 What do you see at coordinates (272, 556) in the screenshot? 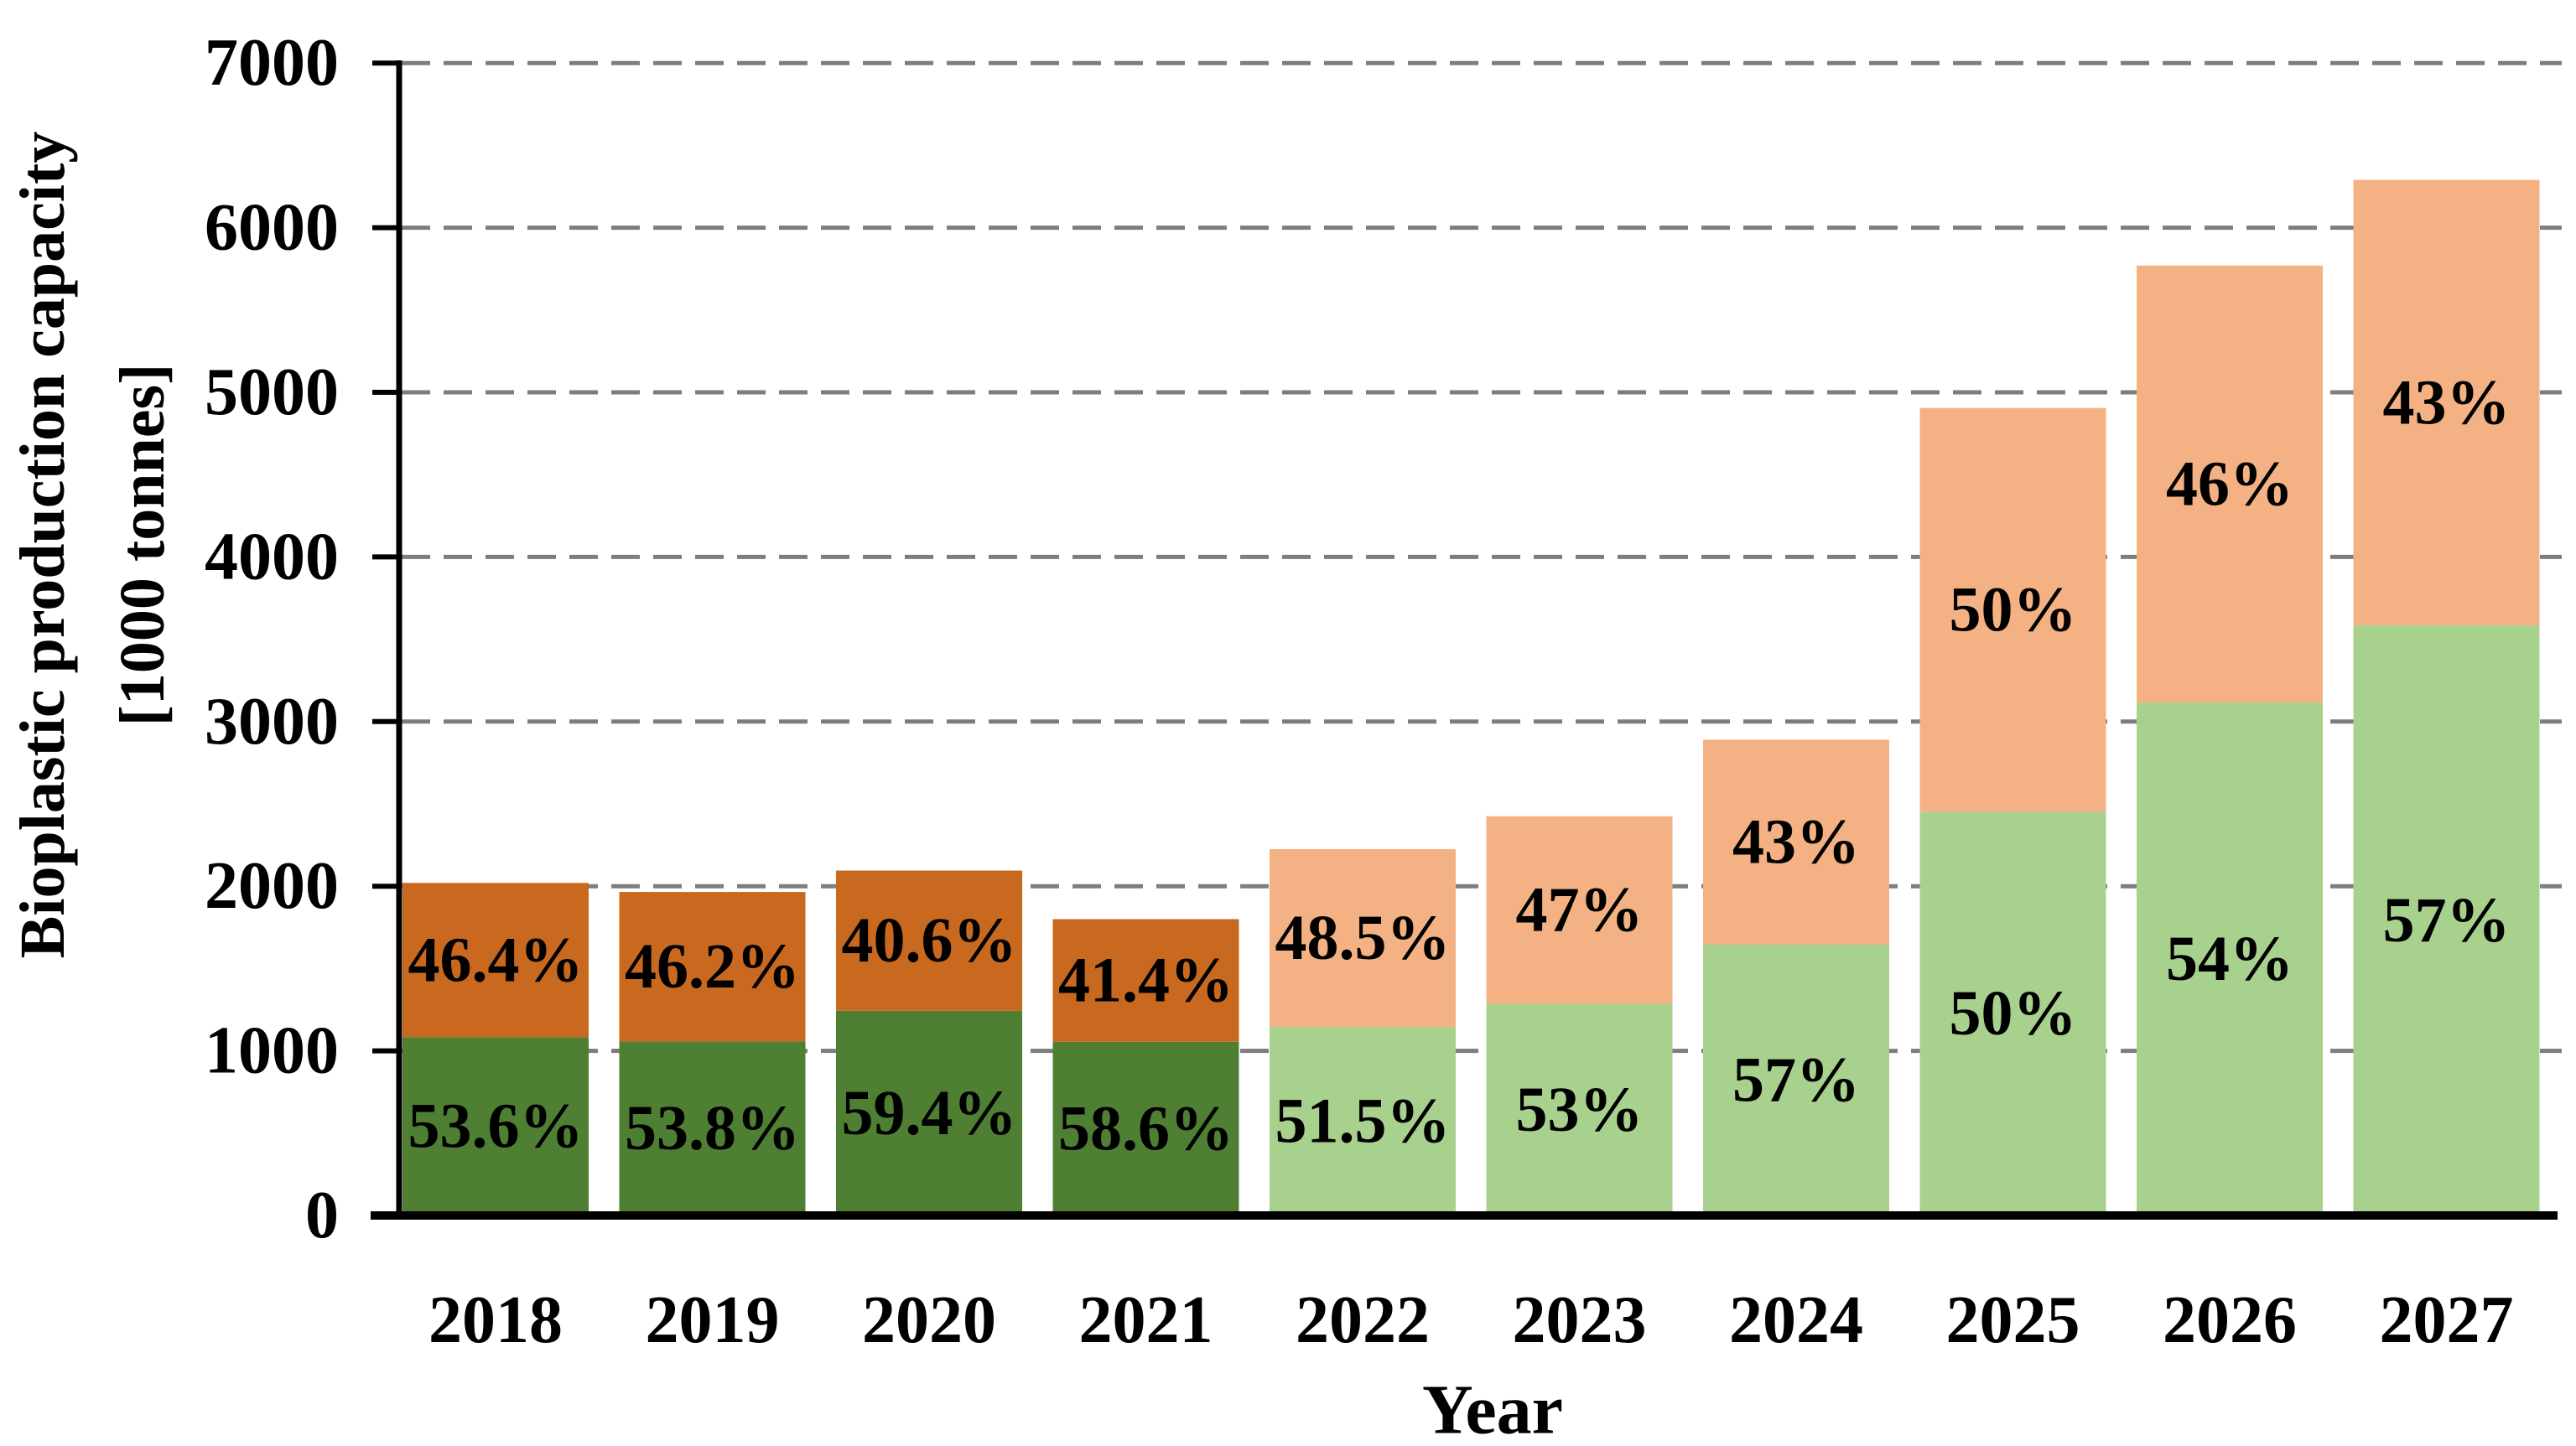
I see `y-tick-label-4000: 4000` at bounding box center [272, 556].